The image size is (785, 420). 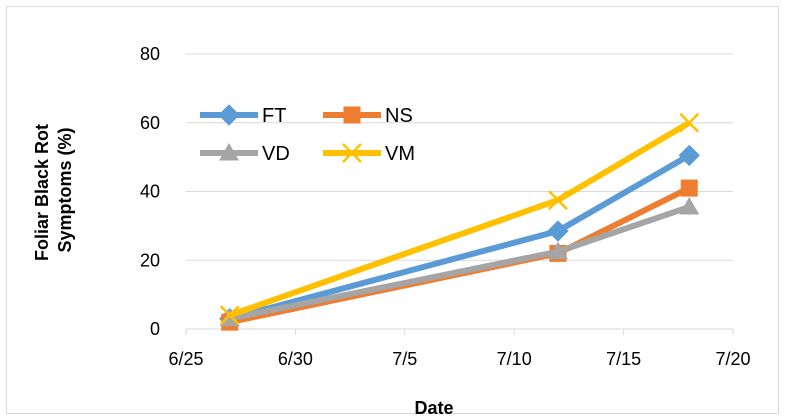 I want to click on legend-entry-vd: VD, so click(x=245, y=154).